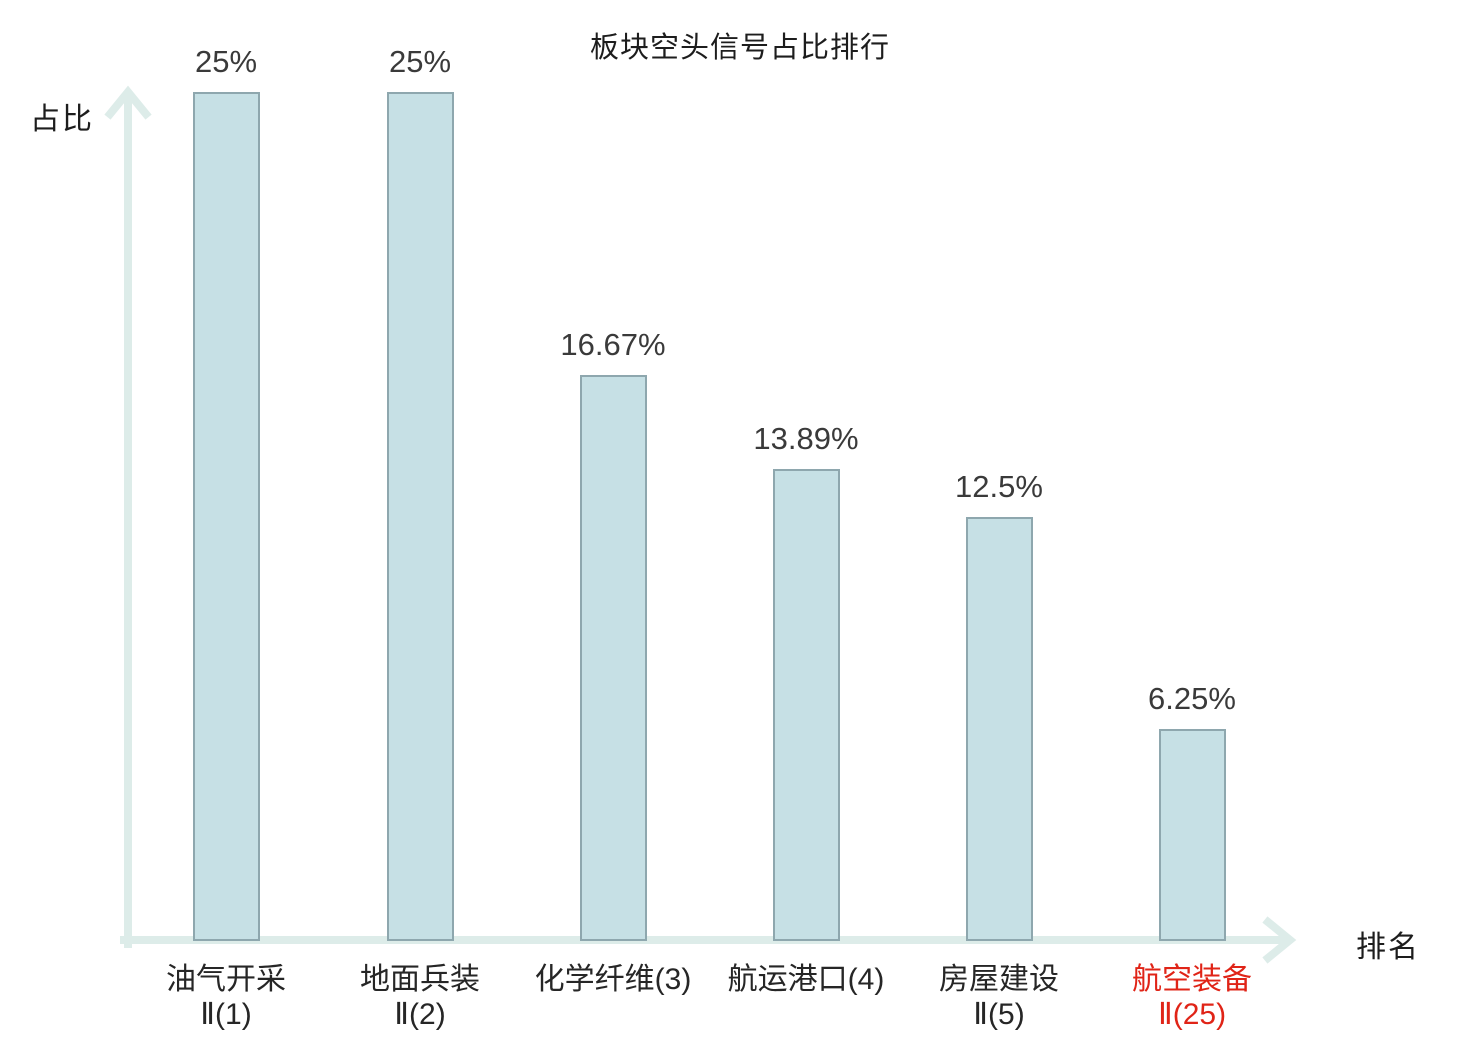 This screenshot has height=1040, width=1480. I want to click on category-label: 航空装备 Ⅱ(25), so click(1192, 997).